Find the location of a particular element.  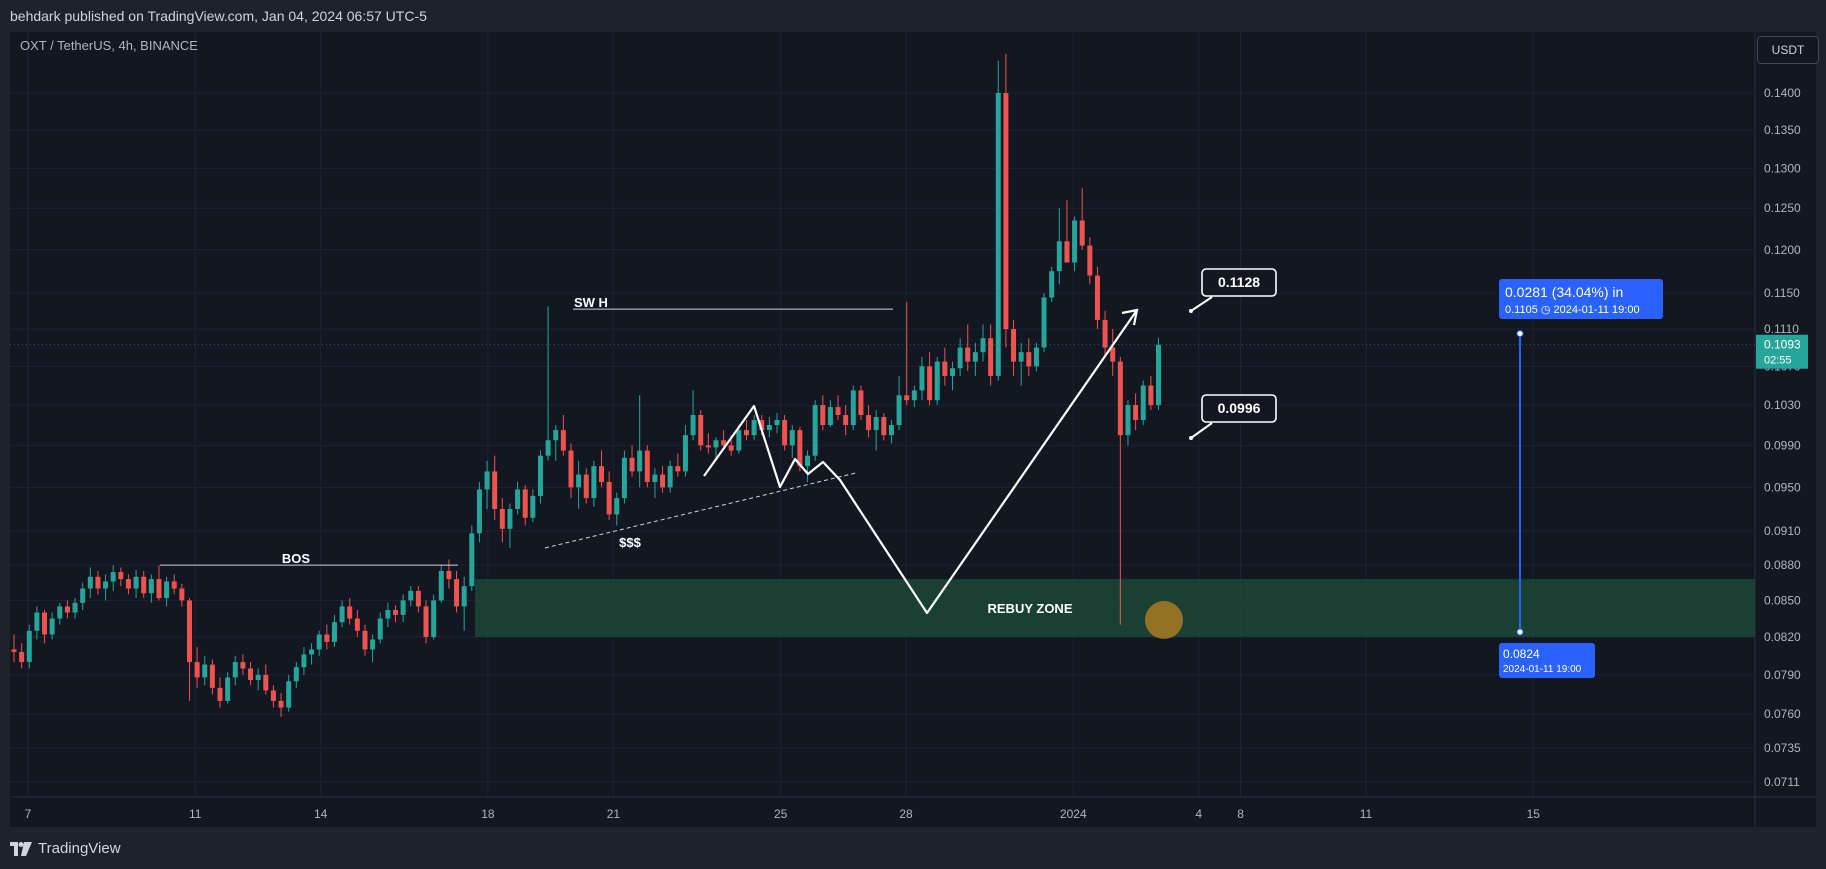

rebuy-zone-rect is located at coordinates (1115, 608).